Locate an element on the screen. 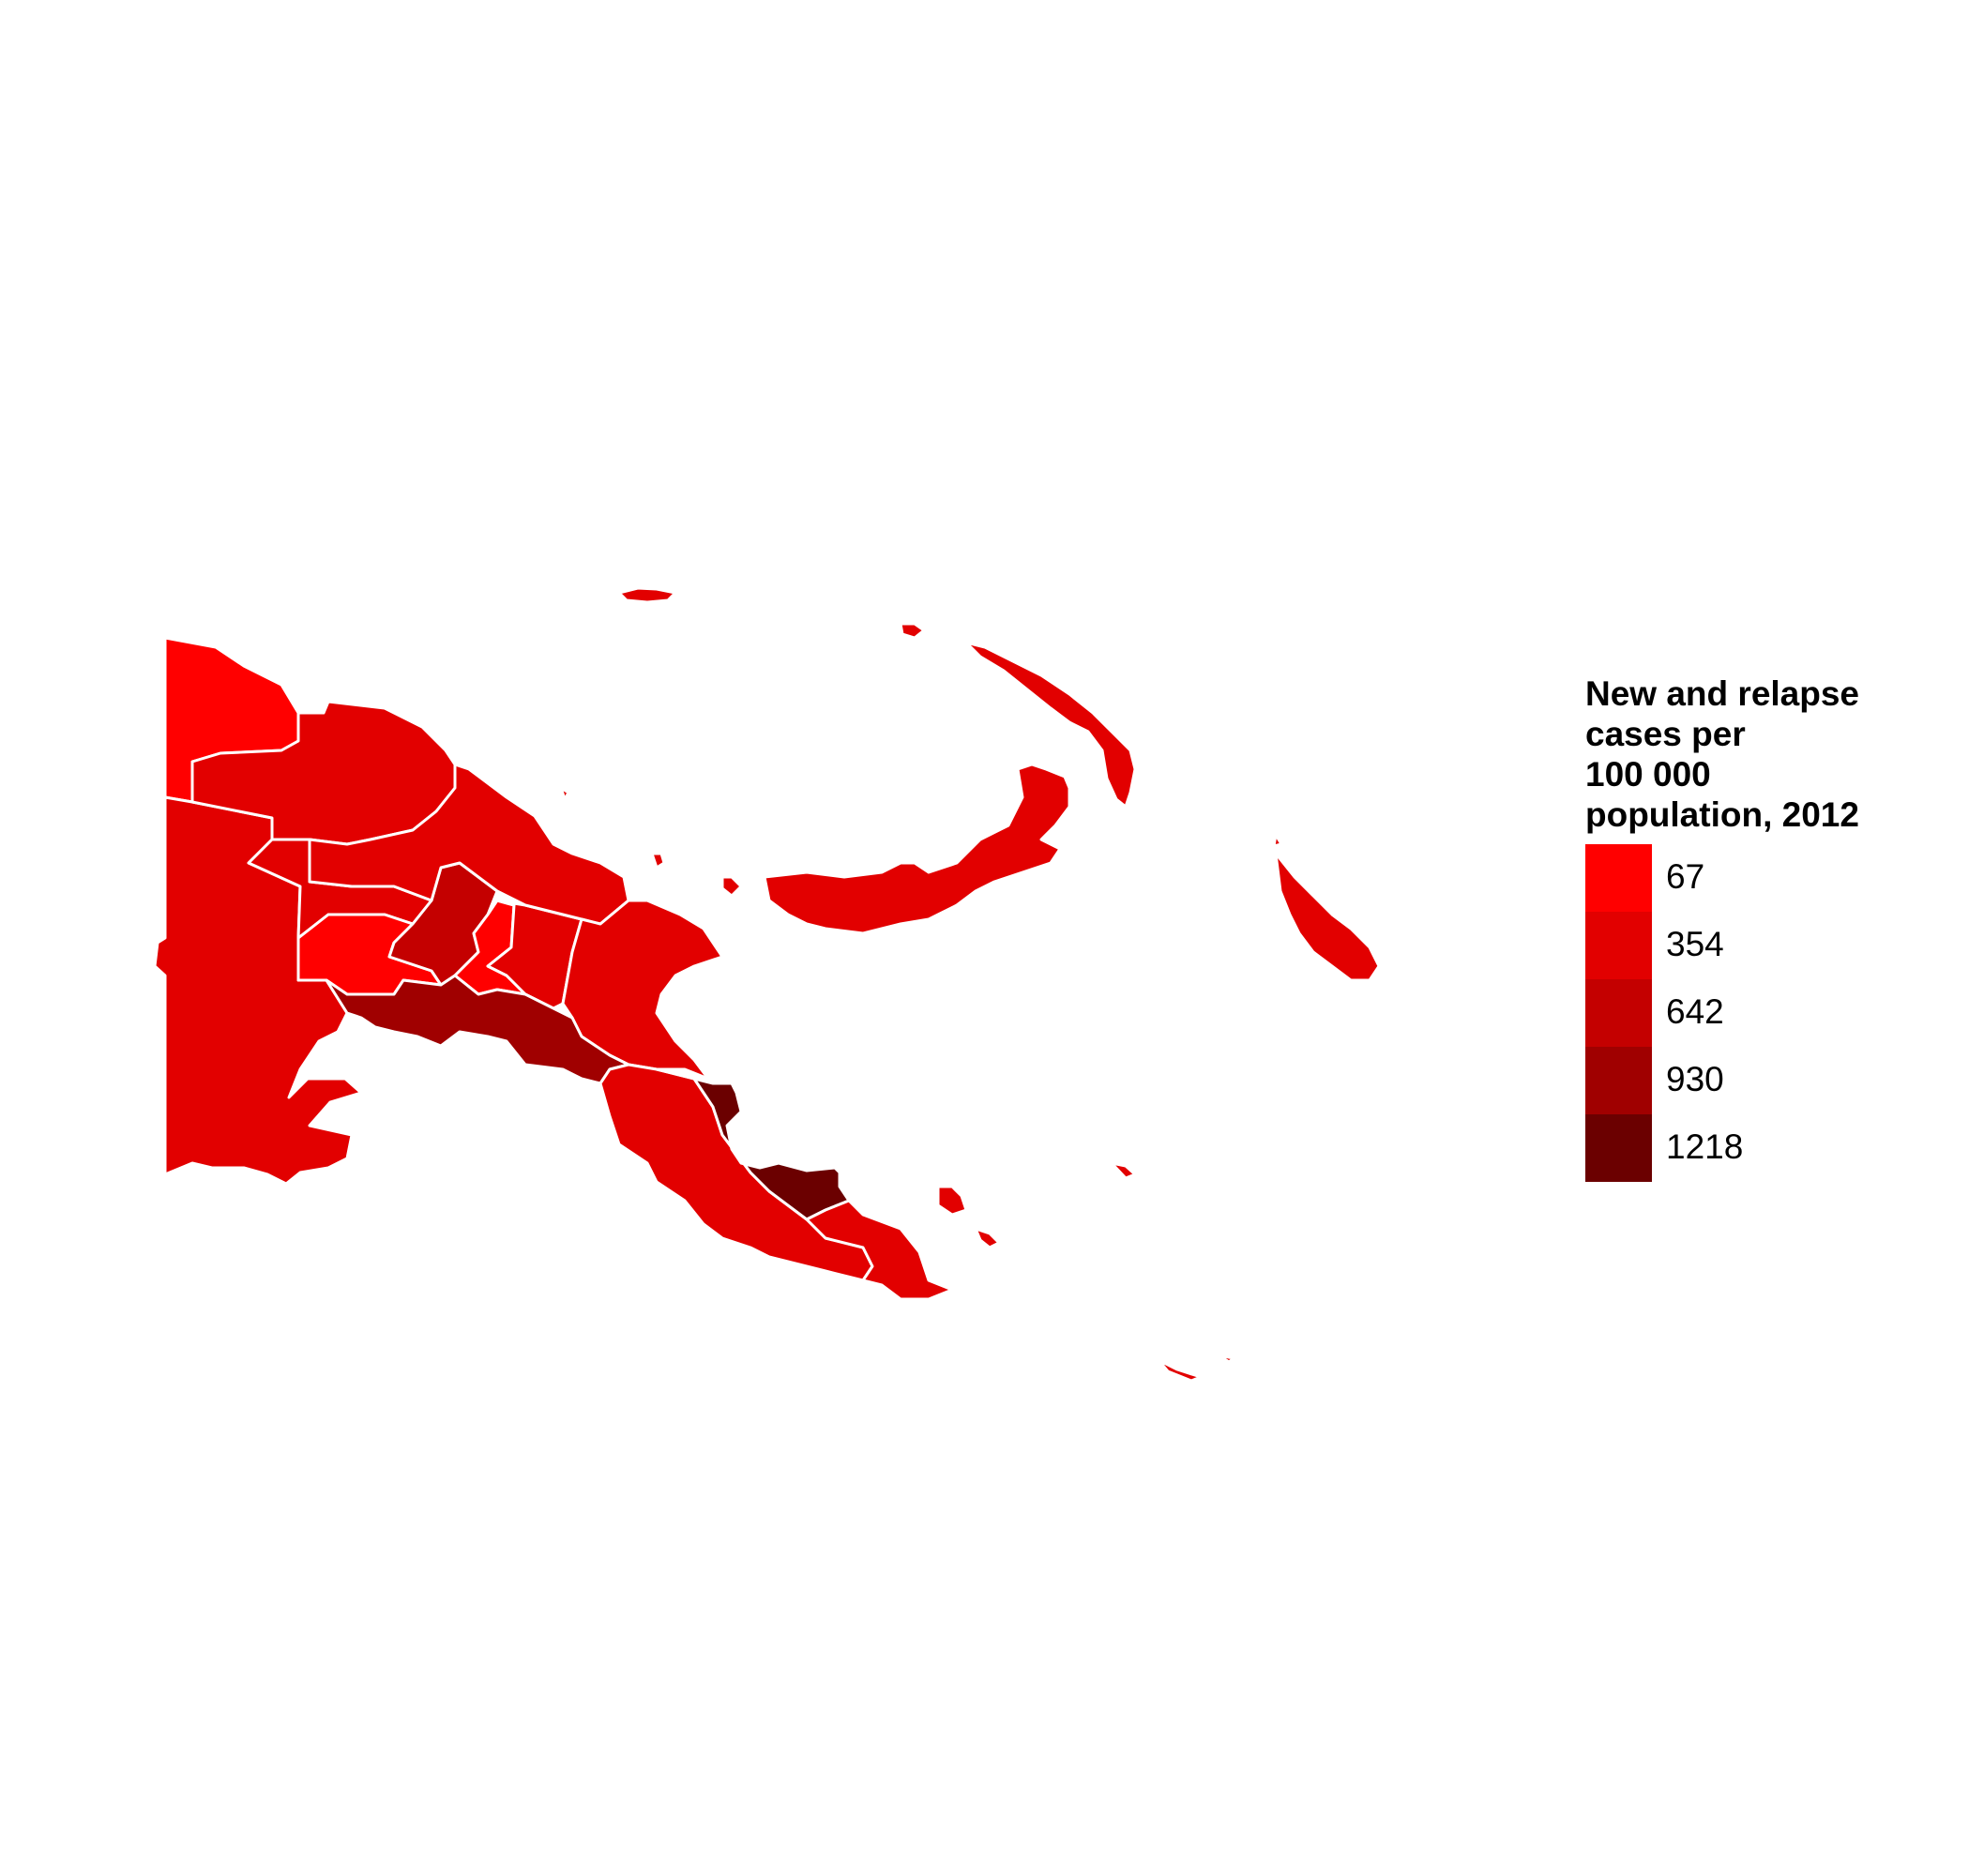 Image resolution: width=1984 pixels, height=1876 pixels. region-new-britain is located at coordinates (917, 849).